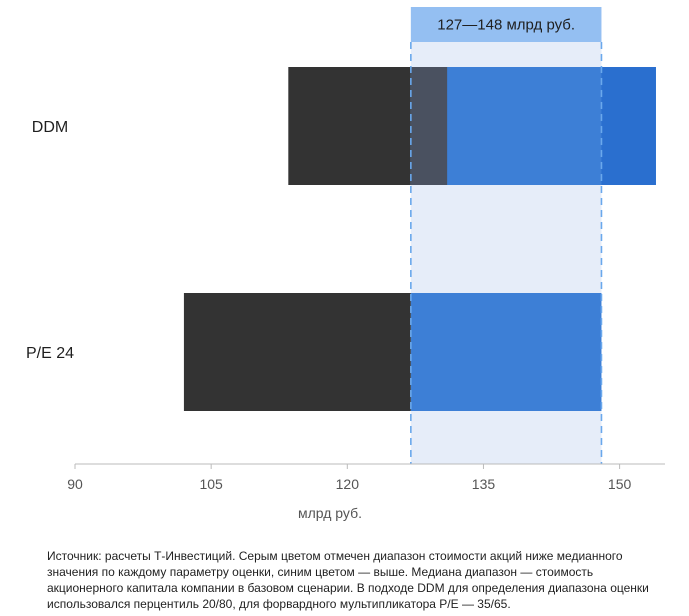  Describe the element at coordinates (628, 126) in the screenshot. I see `bar-ddm-upper-segment` at that location.